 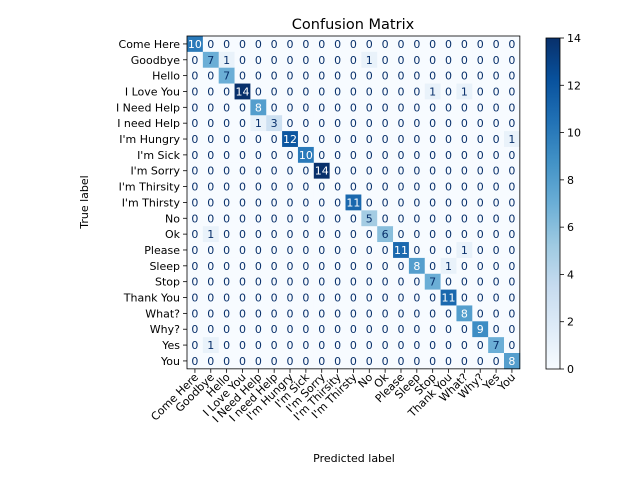 What do you see at coordinates (150, 187) in the screenshot?
I see `y-tick-label: I'm Thirsity` at bounding box center [150, 187].